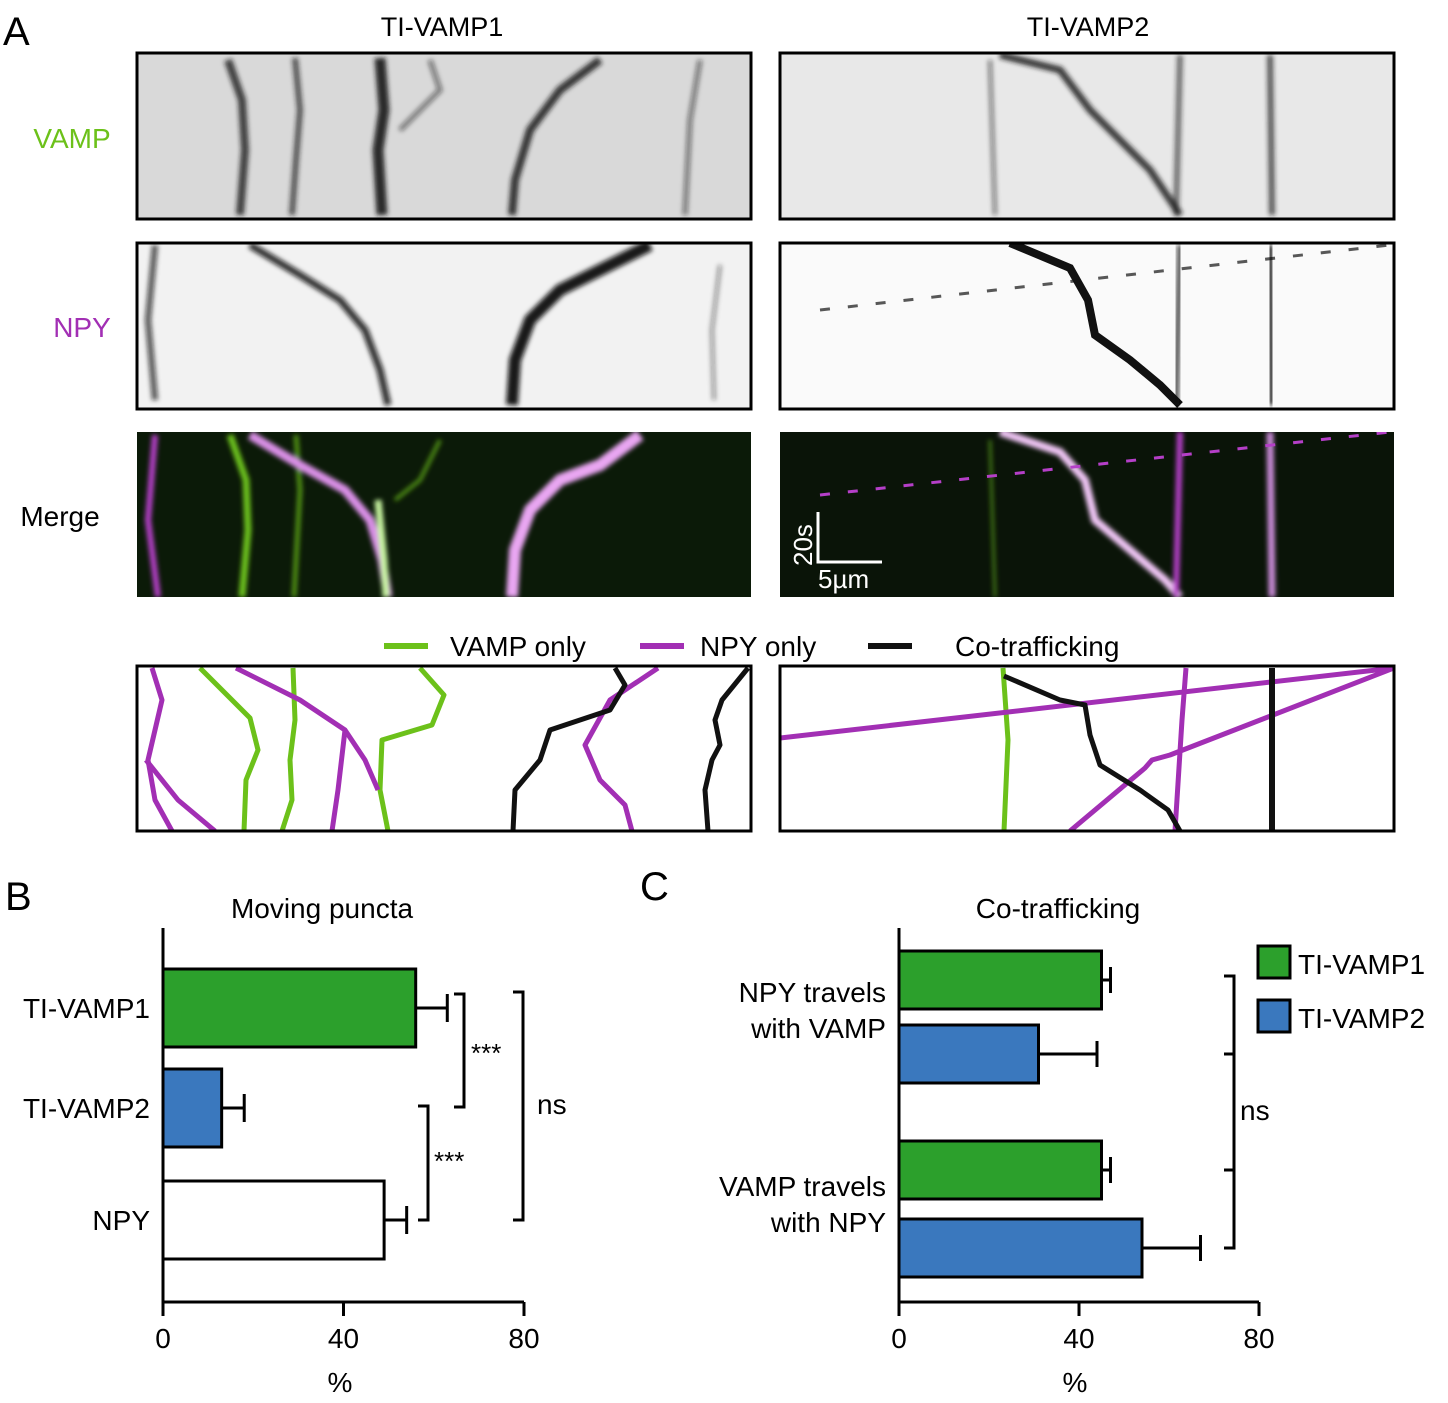 This screenshot has height=1403, width=1448. What do you see at coordinates (71, 138) in the screenshot?
I see `row-label-vamp: VAMP` at bounding box center [71, 138].